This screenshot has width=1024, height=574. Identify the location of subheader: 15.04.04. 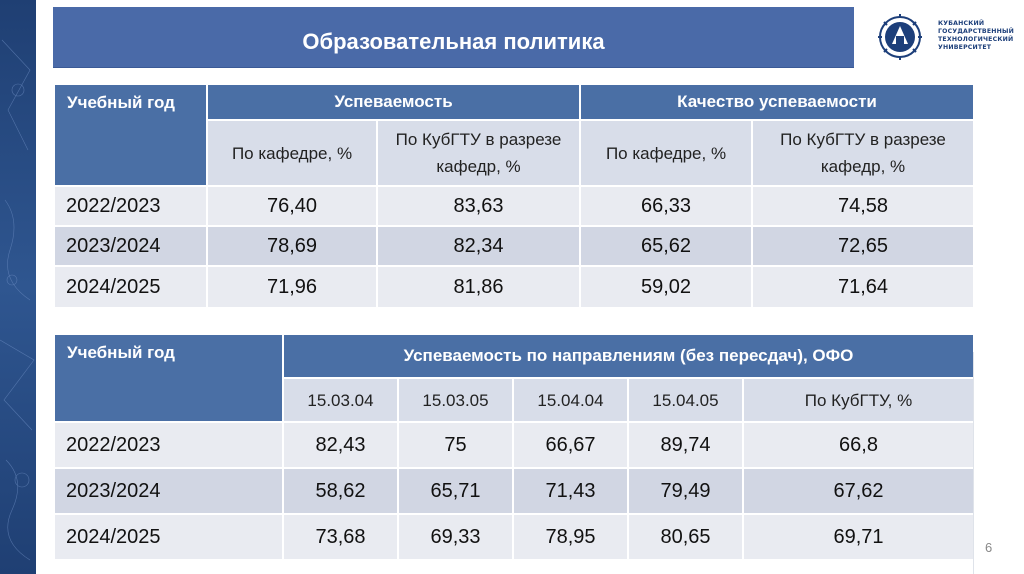
(570, 400).